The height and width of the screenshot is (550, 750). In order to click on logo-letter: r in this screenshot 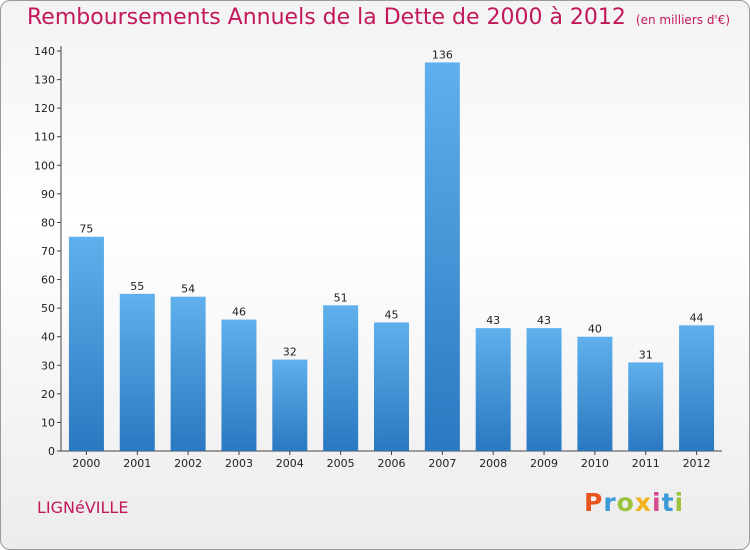, I will do `click(610, 502)`.